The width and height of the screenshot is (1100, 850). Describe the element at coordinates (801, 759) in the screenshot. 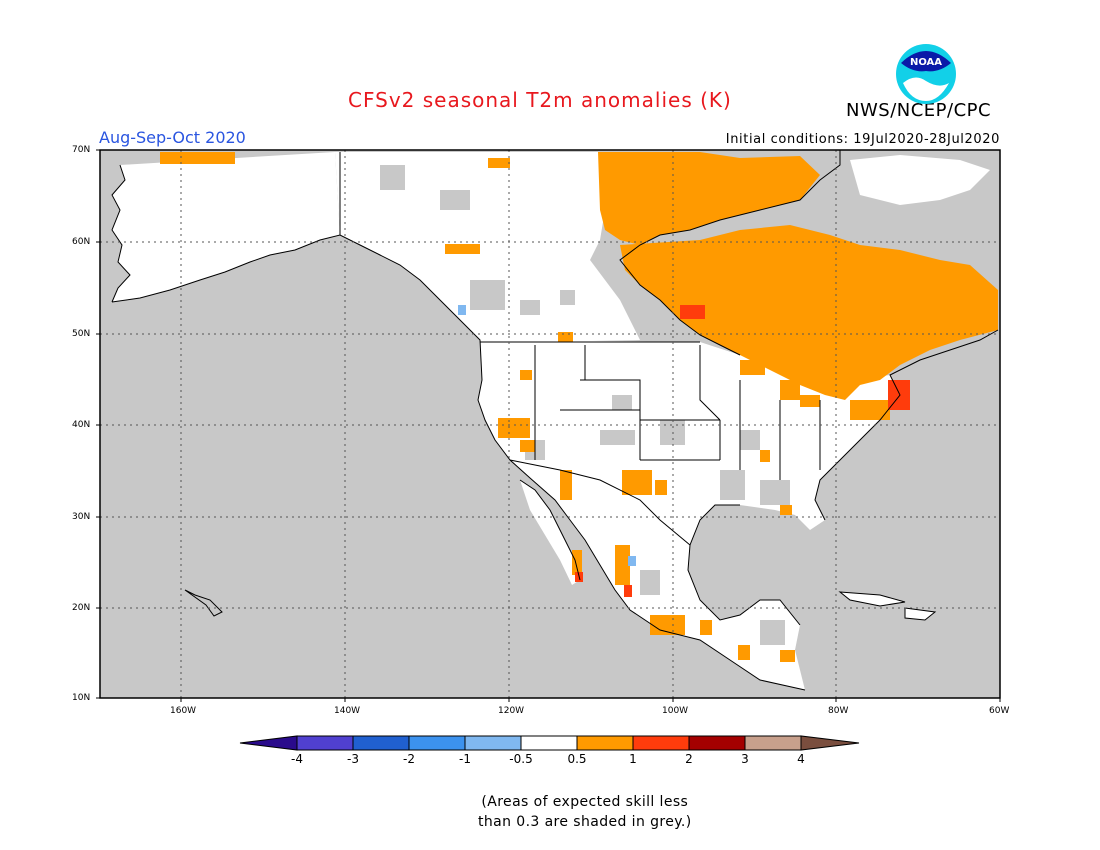

I see `colorbar-tick-label: 4` at that location.